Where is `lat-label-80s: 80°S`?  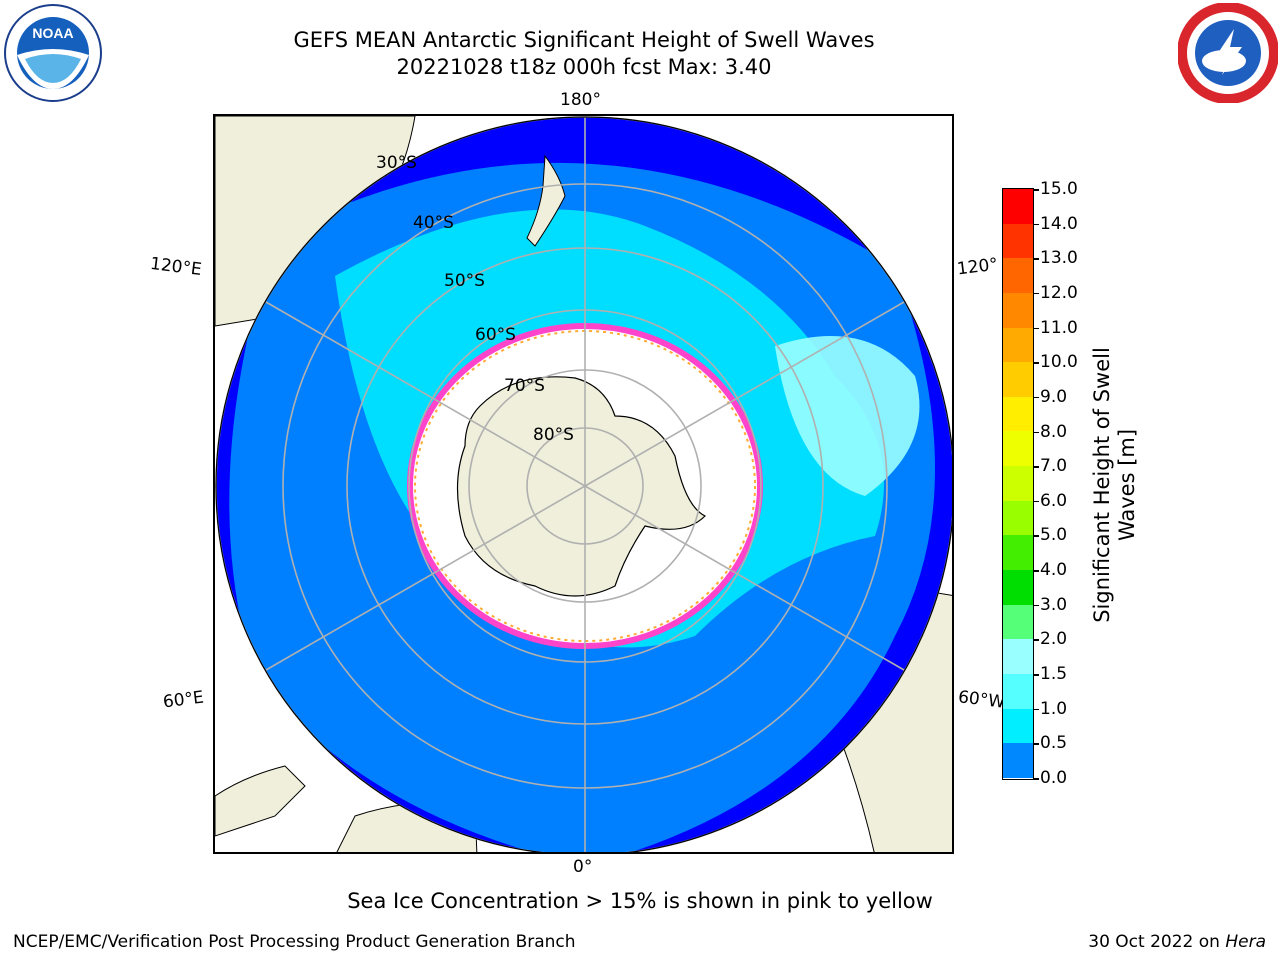 lat-label-80s: 80°S is located at coordinates (553, 435).